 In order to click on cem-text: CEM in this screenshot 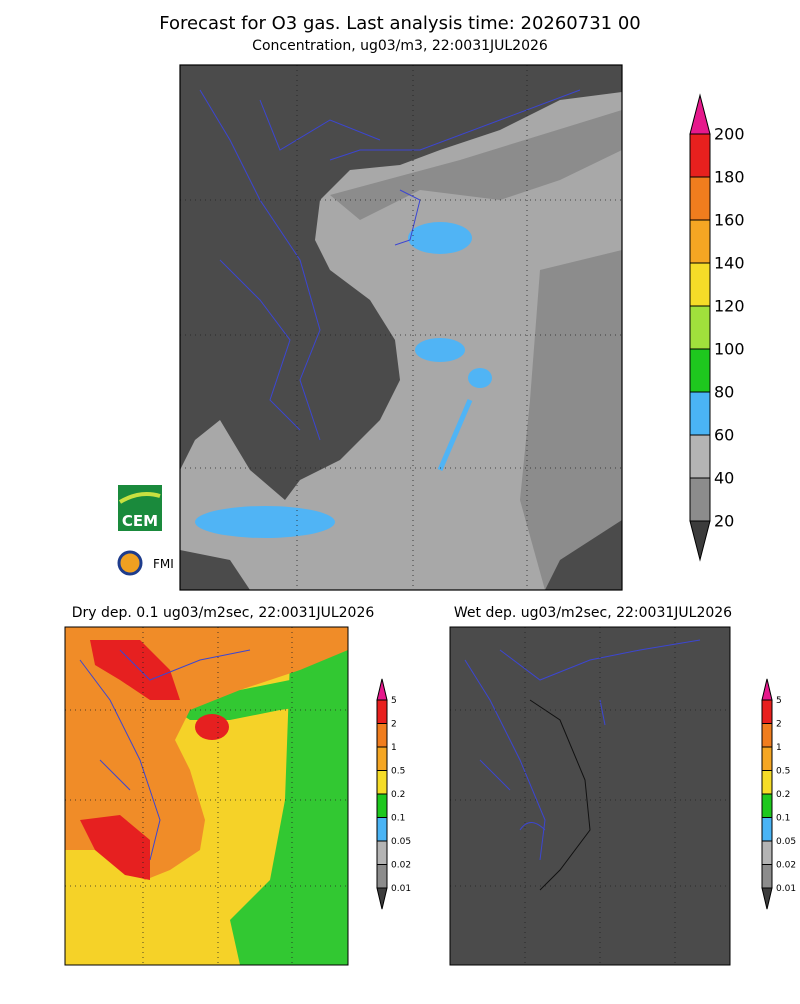, I will do `click(140, 521)`.